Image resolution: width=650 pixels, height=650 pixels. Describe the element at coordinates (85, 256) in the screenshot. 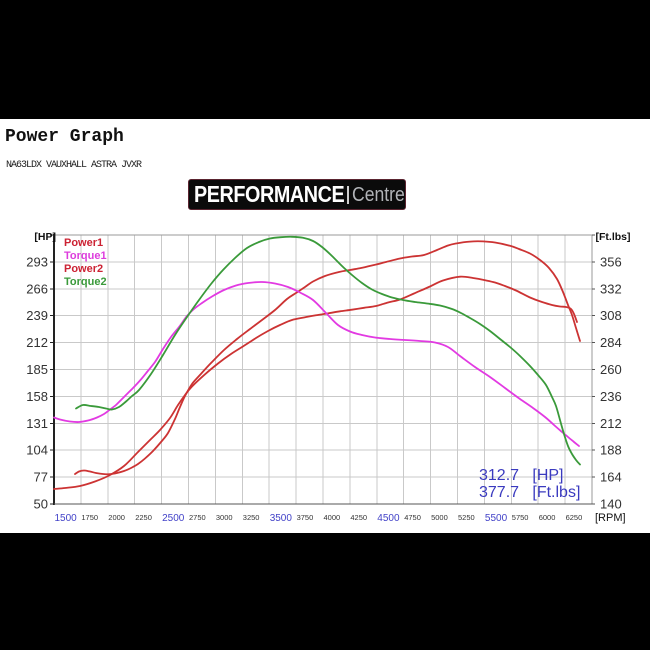

I see `svg-text: Torque1` at that location.